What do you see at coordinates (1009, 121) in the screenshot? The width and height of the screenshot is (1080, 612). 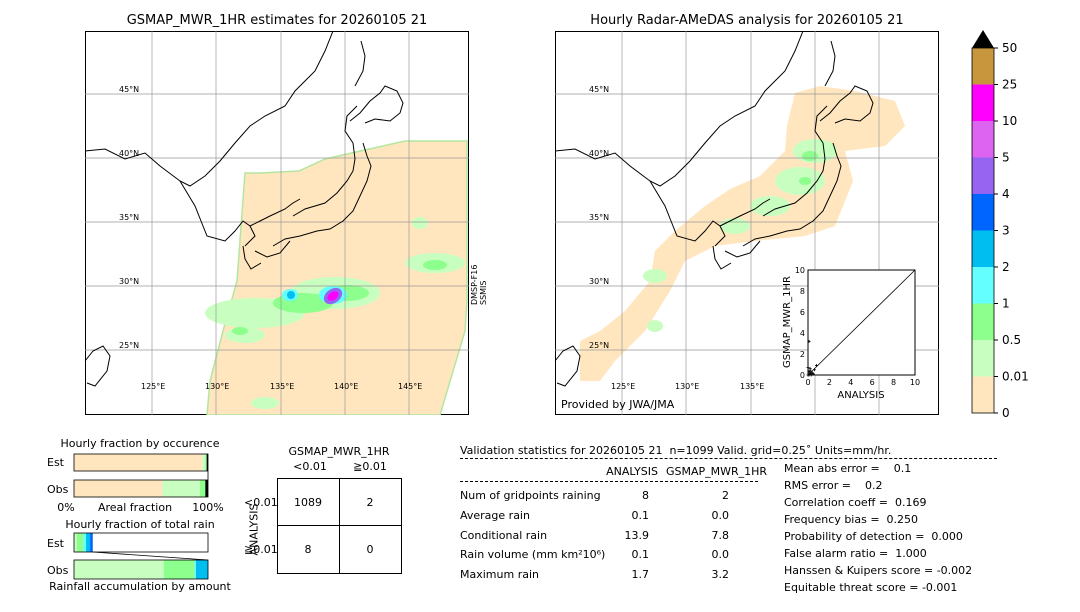 I see `colorbar-label: 10` at bounding box center [1009, 121].